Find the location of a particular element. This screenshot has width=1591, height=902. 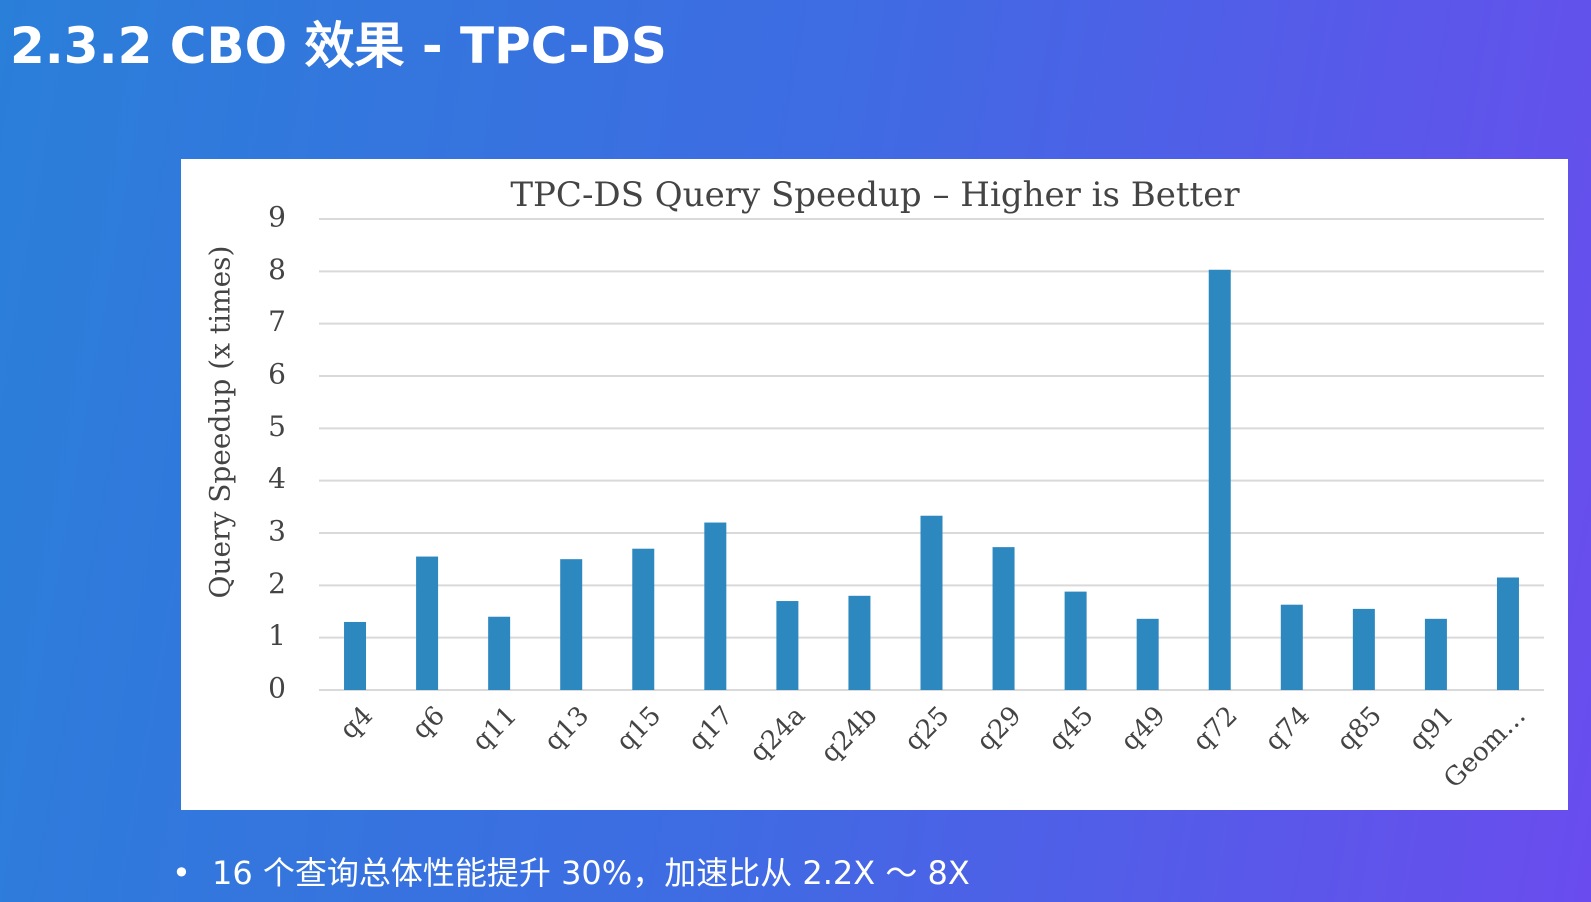

bullet: • 16 个查询总体性能提升 30%，加速比从 2.2X ～ 8X is located at coordinates (571, 873).